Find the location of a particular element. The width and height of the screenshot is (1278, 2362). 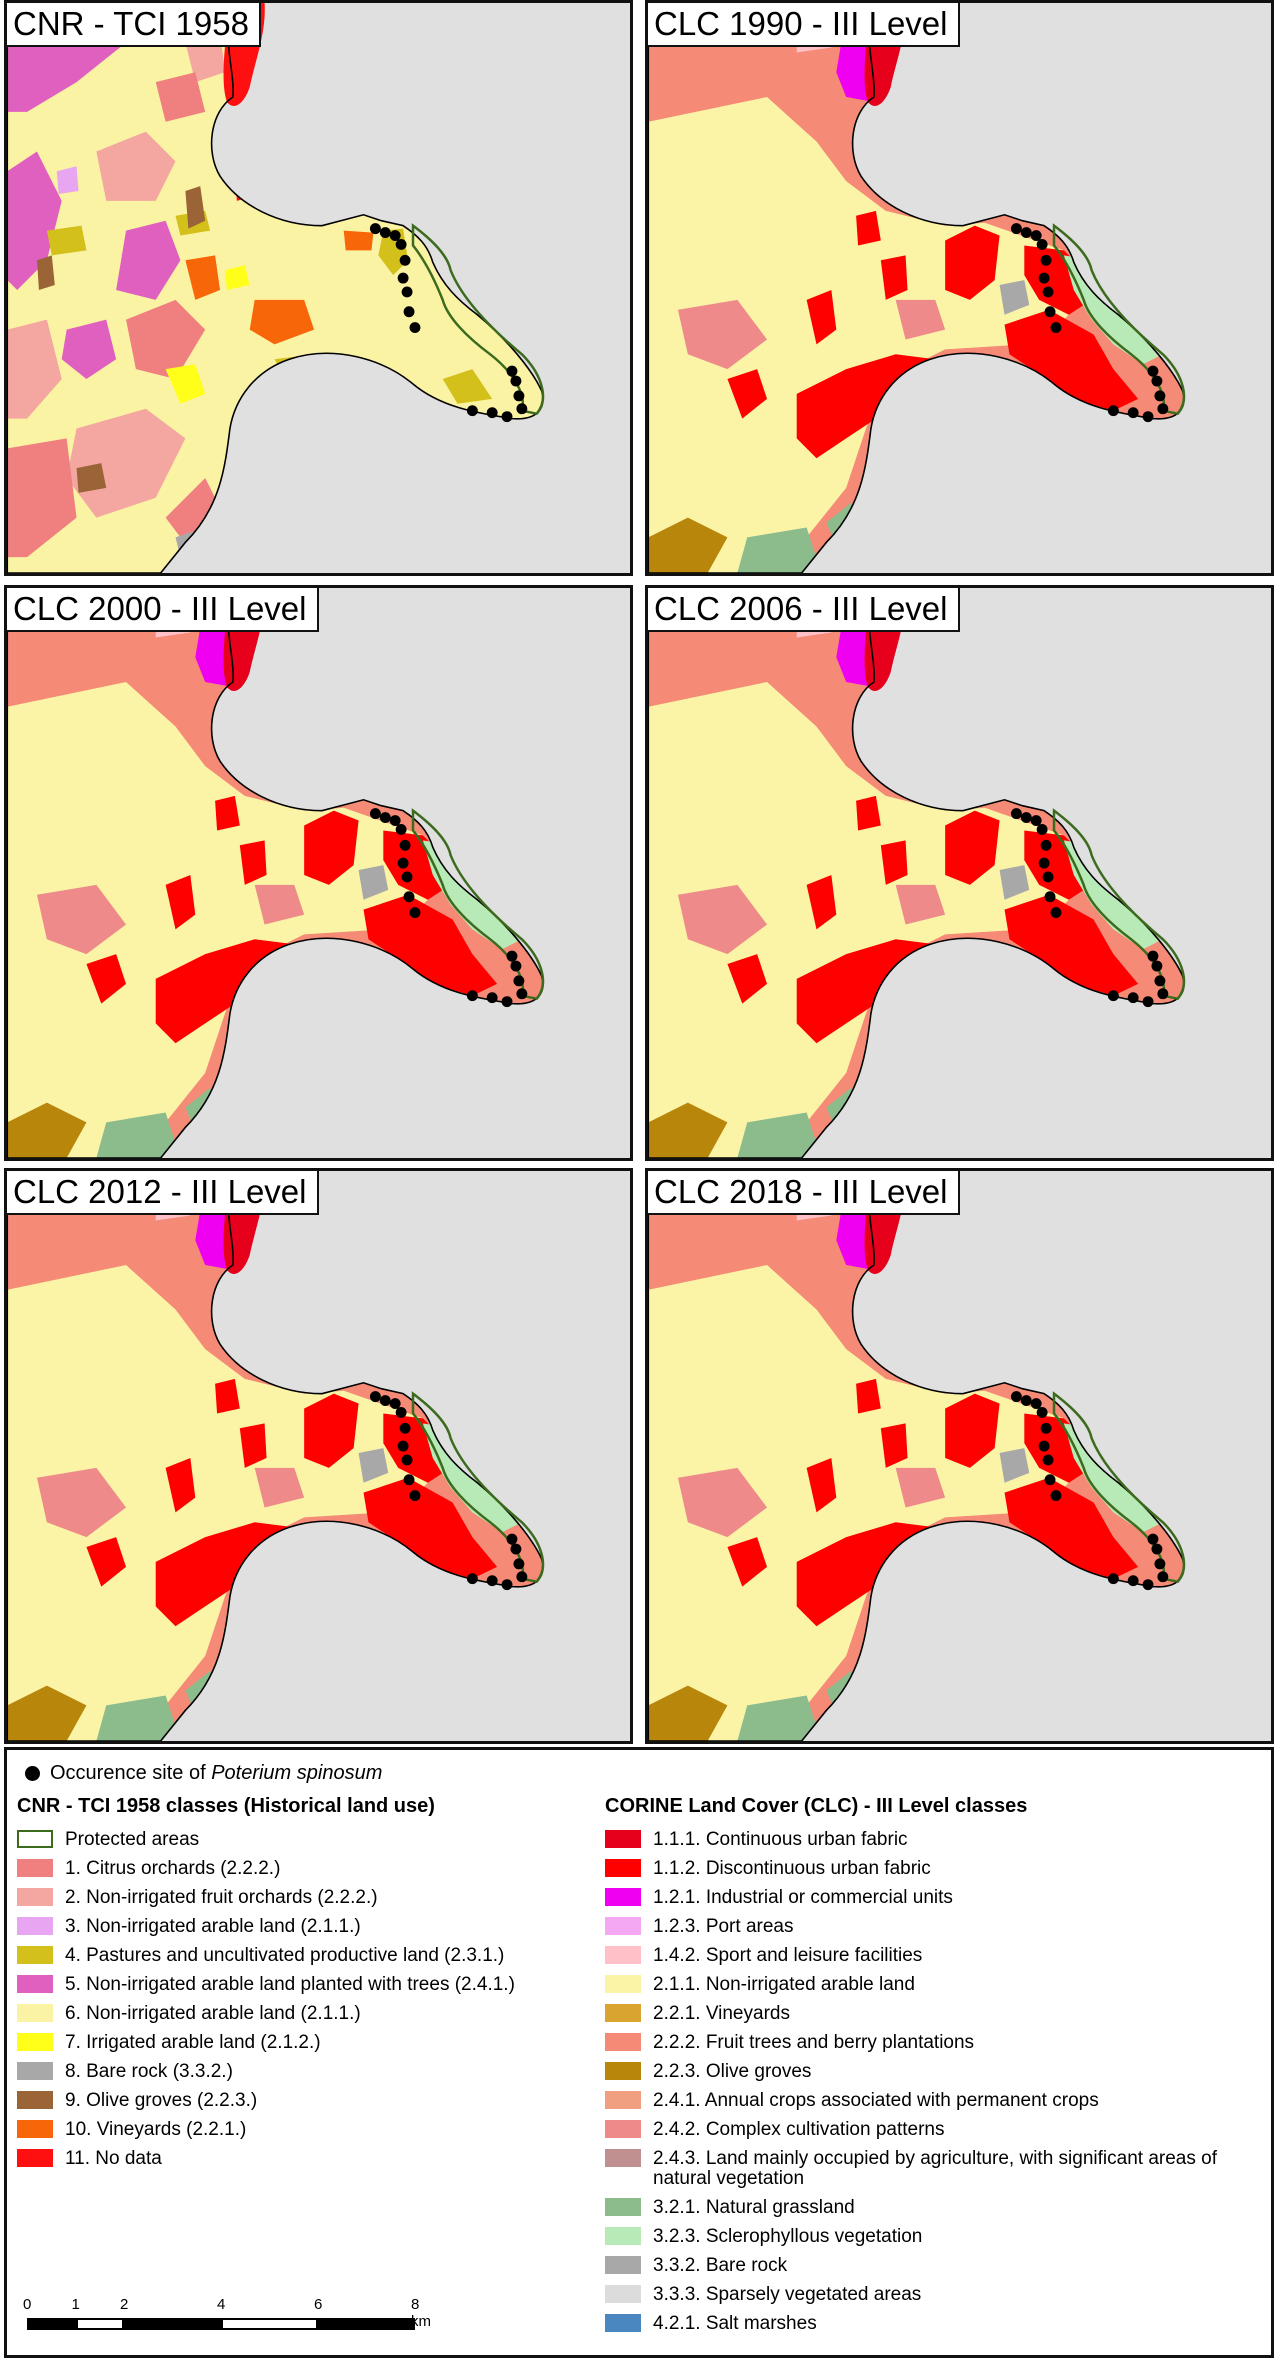

legend-item: 3.3.2. Bare rock is located at coordinates (935, 2270).